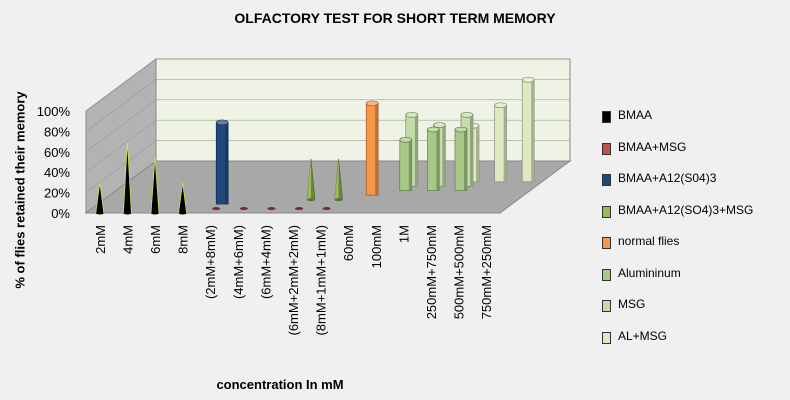 The height and width of the screenshot is (400, 790). I want to click on y-tick-label: 80%, so click(57, 131).